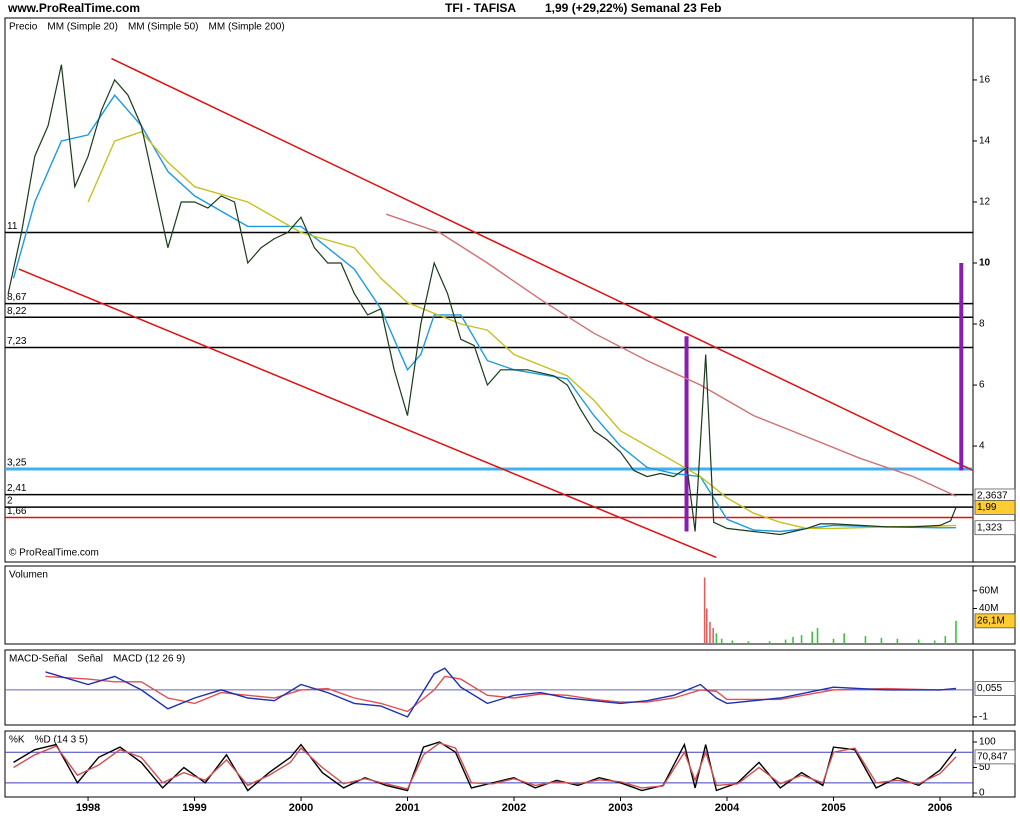 Image resolution: width=1020 pixels, height=820 pixels. What do you see at coordinates (940, 808) in the screenshot?
I see `x-tick-label: 2006` at bounding box center [940, 808].